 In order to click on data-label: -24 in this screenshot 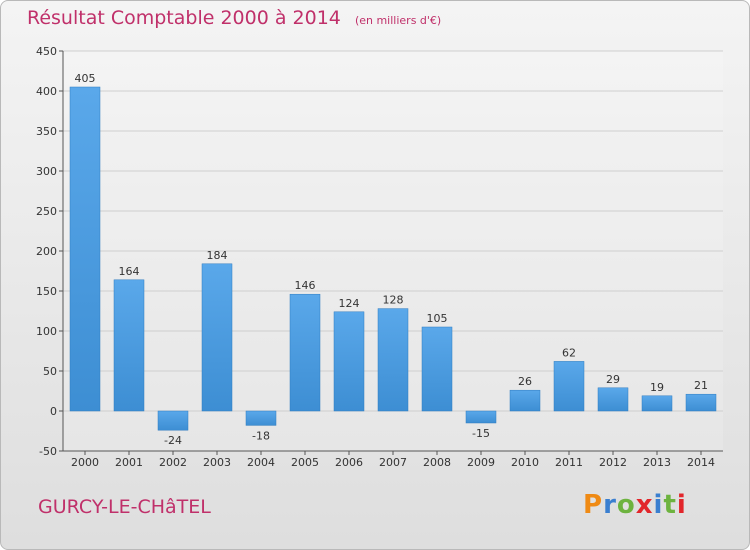, I will do `click(173, 440)`.